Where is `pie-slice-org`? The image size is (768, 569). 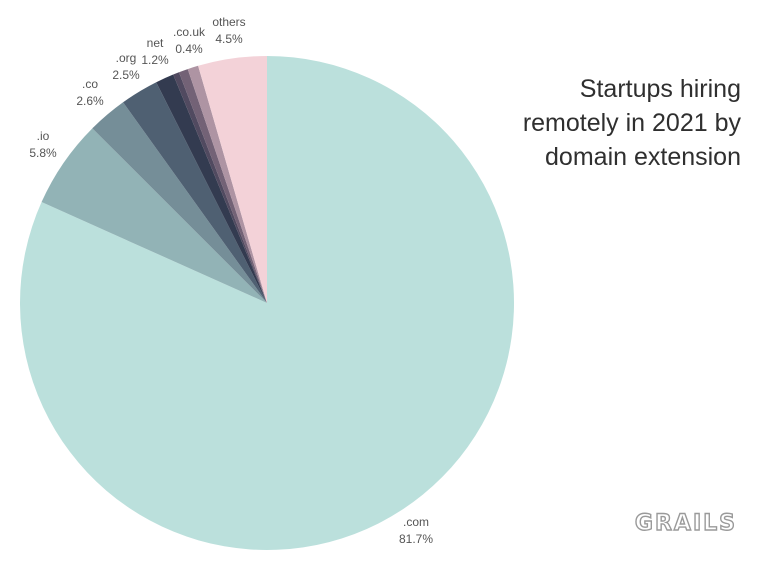
pie-slice-org is located at coordinates (195, 192).